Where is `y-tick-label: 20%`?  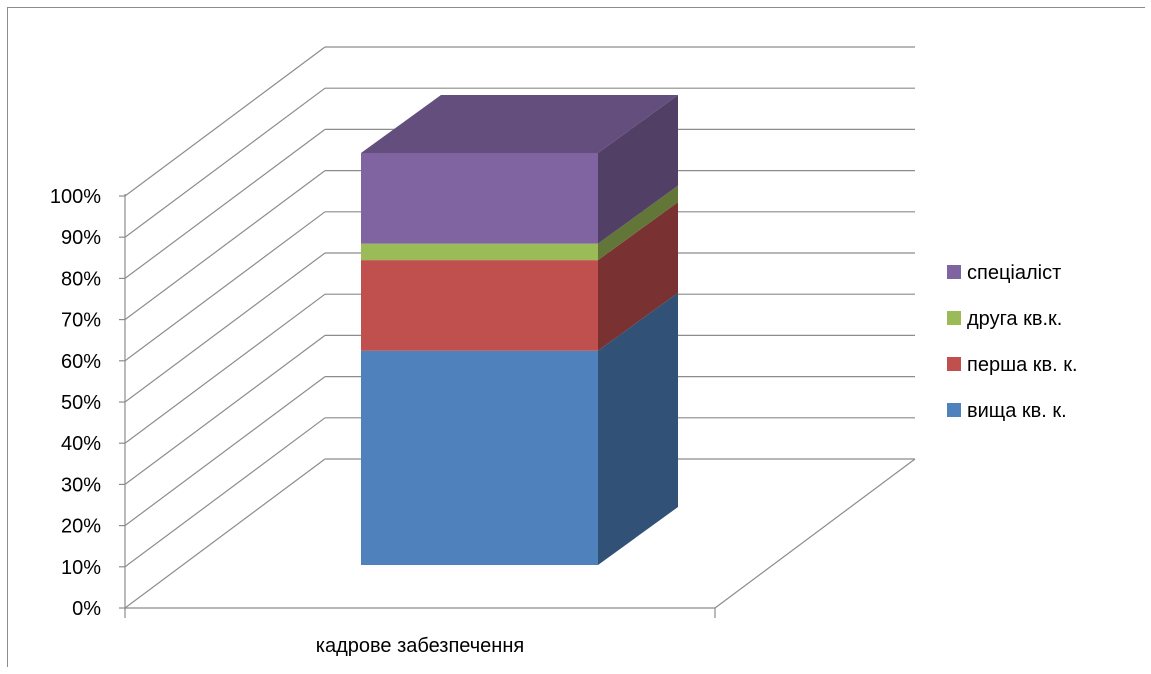
y-tick-label: 20% is located at coordinates (81, 527).